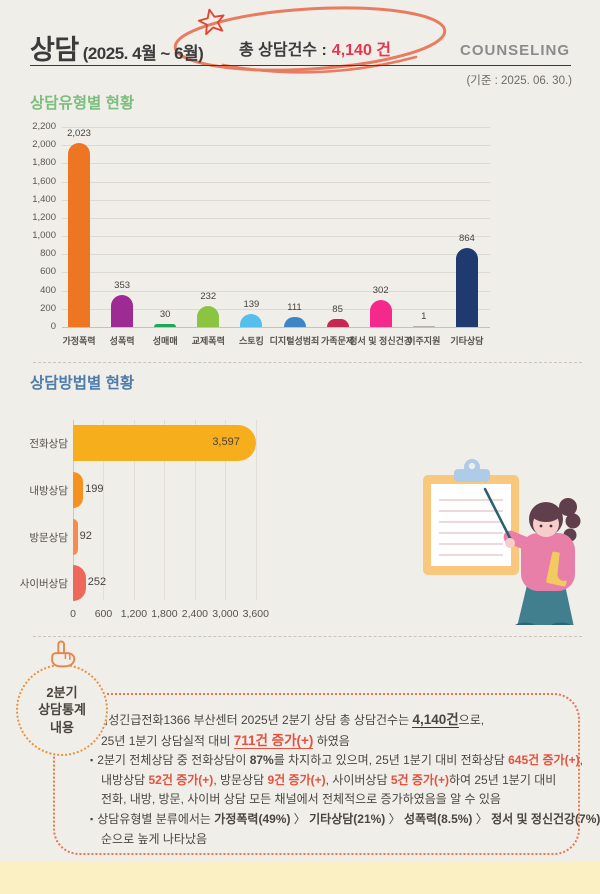 This screenshot has height=894, width=600. Describe the element at coordinates (466, 239) in the screenshot. I see `bar-value: 864` at that location.